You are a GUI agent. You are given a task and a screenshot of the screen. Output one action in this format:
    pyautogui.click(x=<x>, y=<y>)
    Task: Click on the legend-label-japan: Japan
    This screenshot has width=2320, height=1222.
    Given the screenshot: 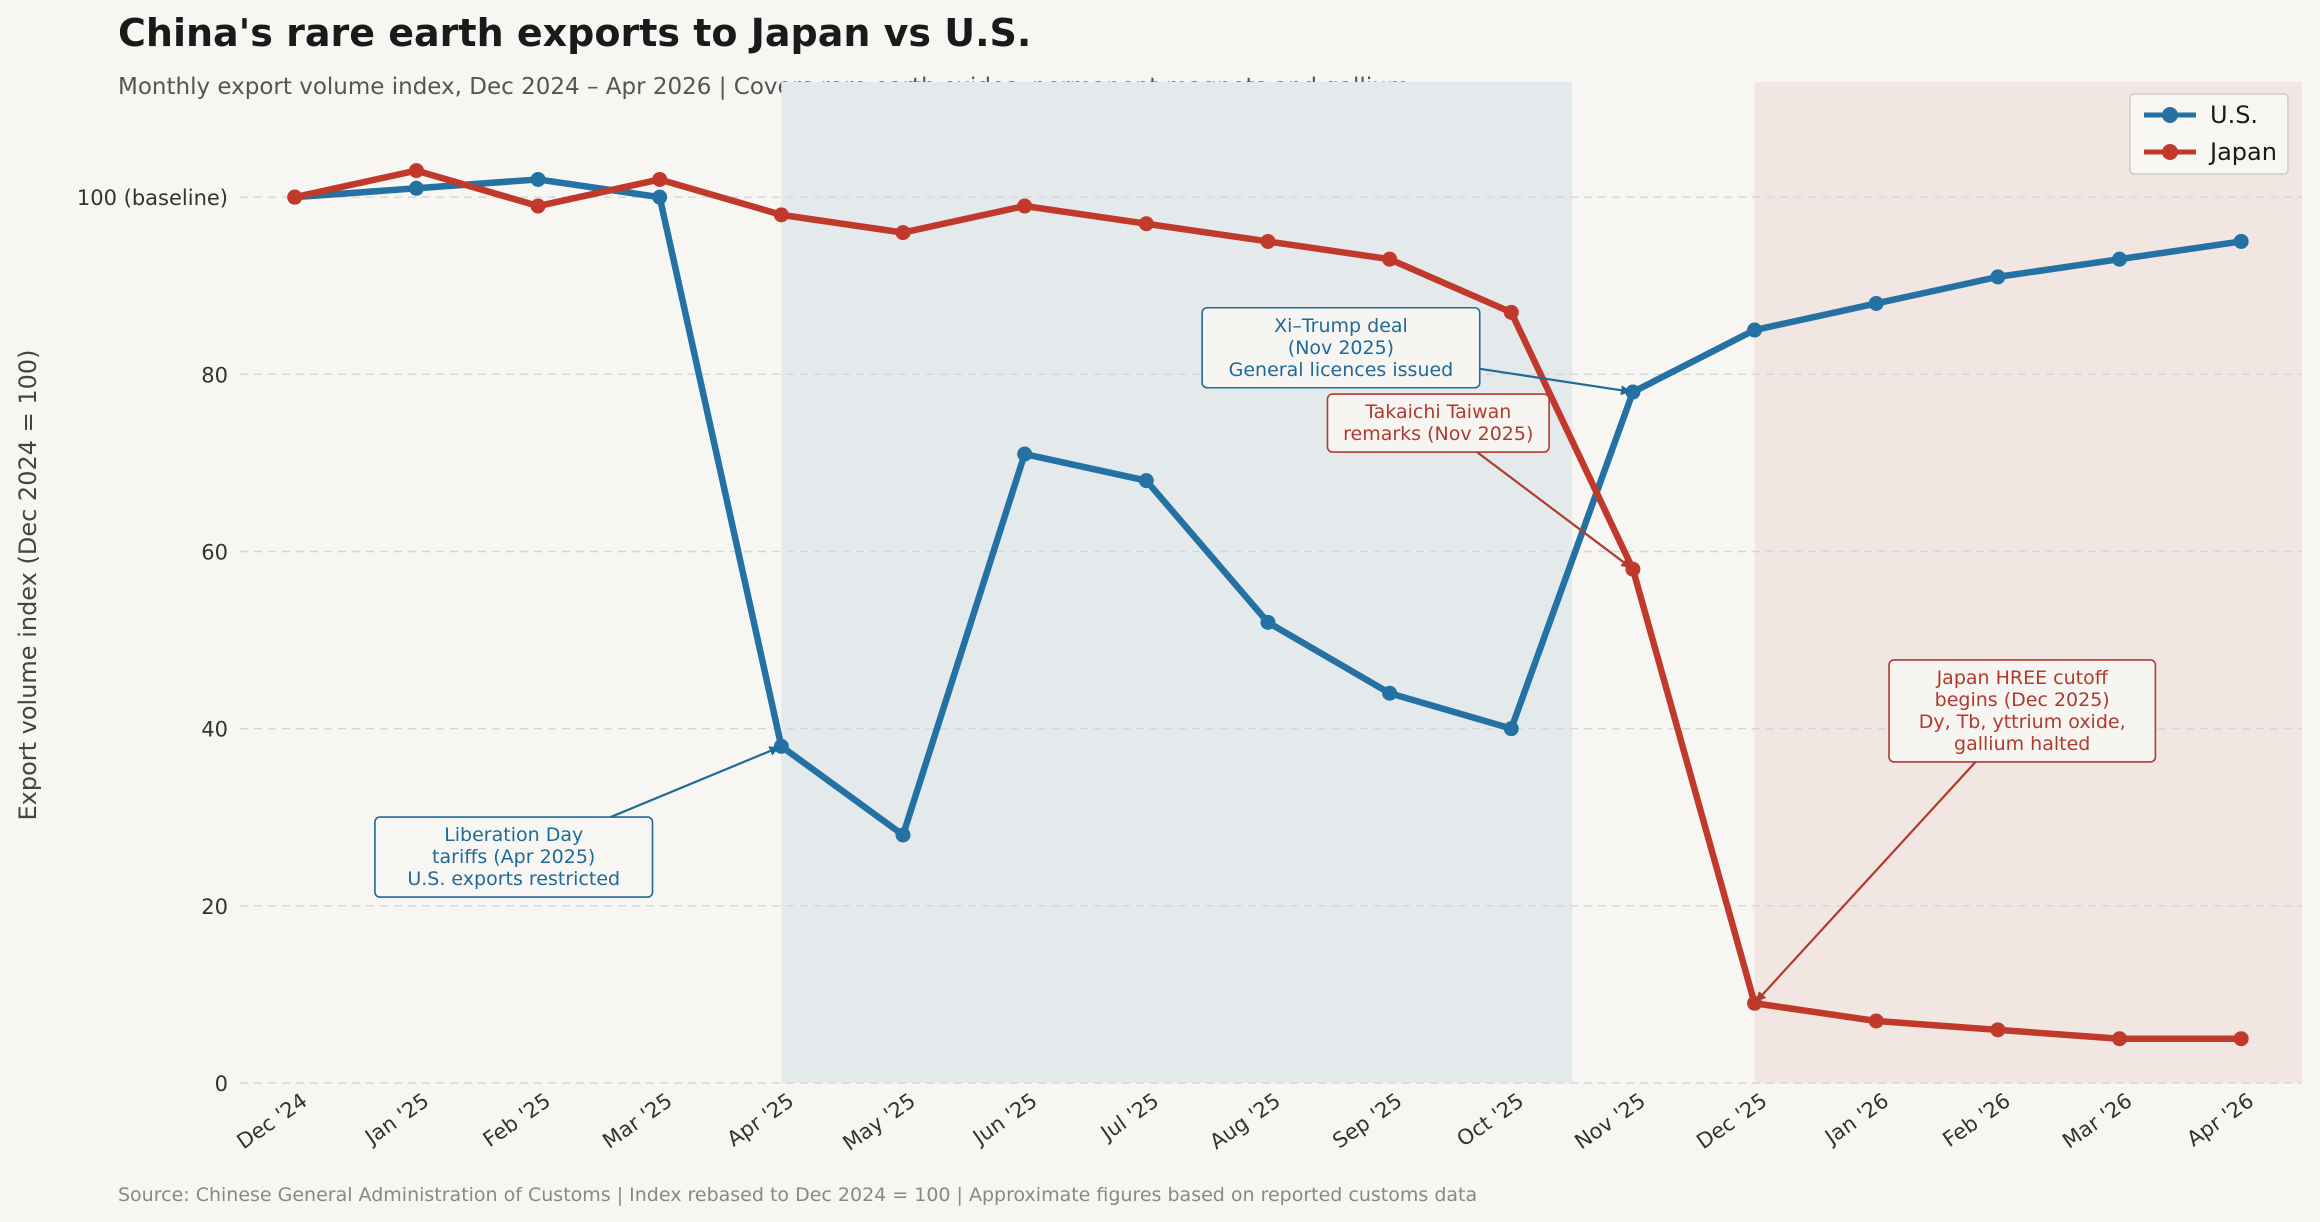 What is the action you would take?
    pyautogui.click(x=2242, y=152)
    